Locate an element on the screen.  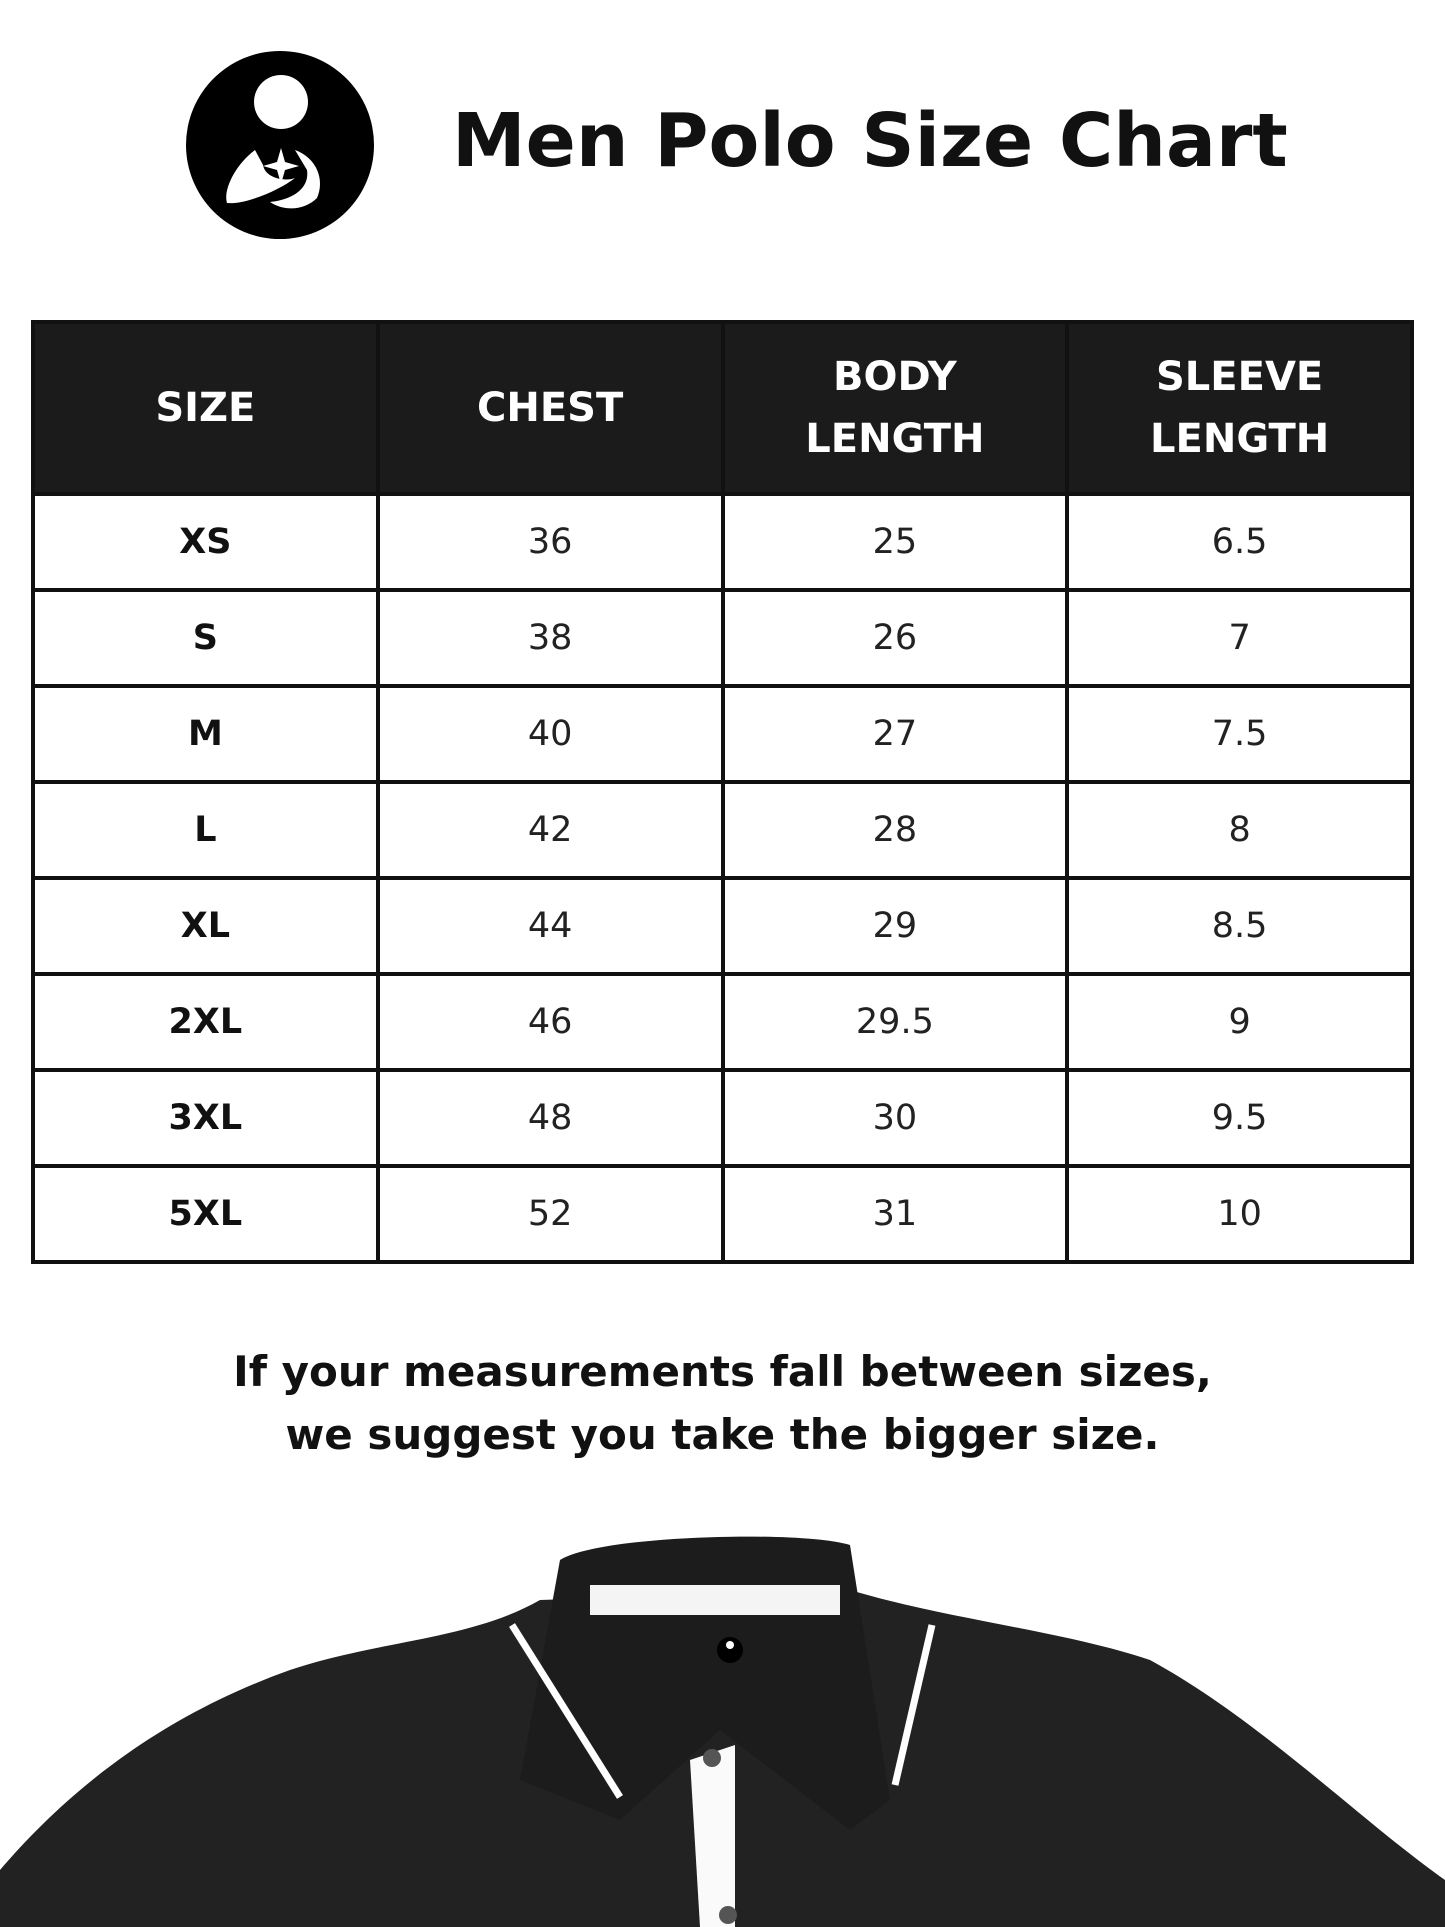
cell-sleeve-length: 7 is located at coordinates (1239, 638).